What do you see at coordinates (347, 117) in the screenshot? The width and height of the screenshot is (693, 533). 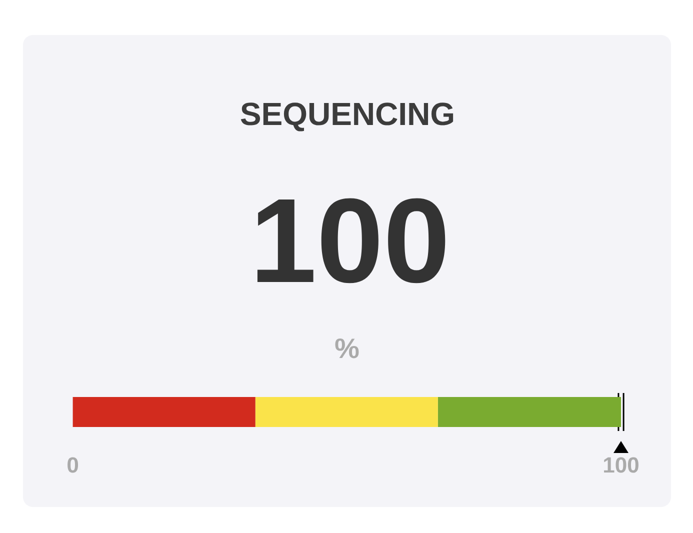 I see `chart-title: SEQUENCING` at bounding box center [347, 117].